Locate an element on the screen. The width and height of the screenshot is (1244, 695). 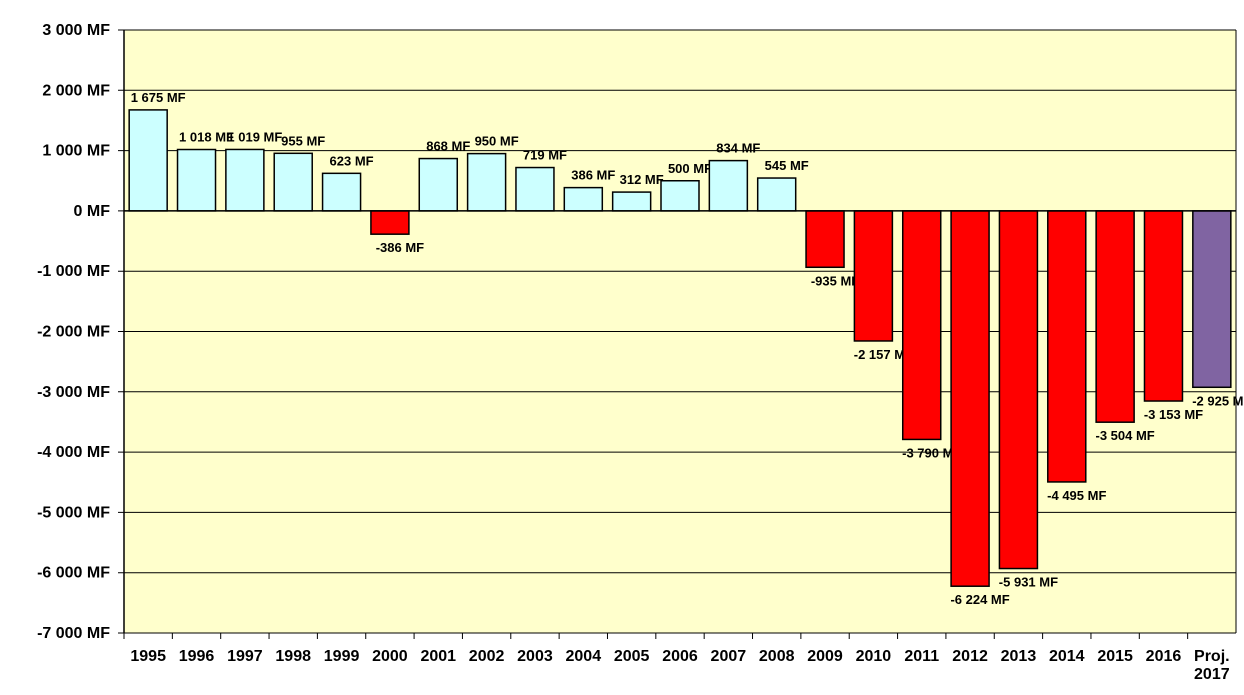
data-label: -3 790 MF is located at coordinates (931, 452).